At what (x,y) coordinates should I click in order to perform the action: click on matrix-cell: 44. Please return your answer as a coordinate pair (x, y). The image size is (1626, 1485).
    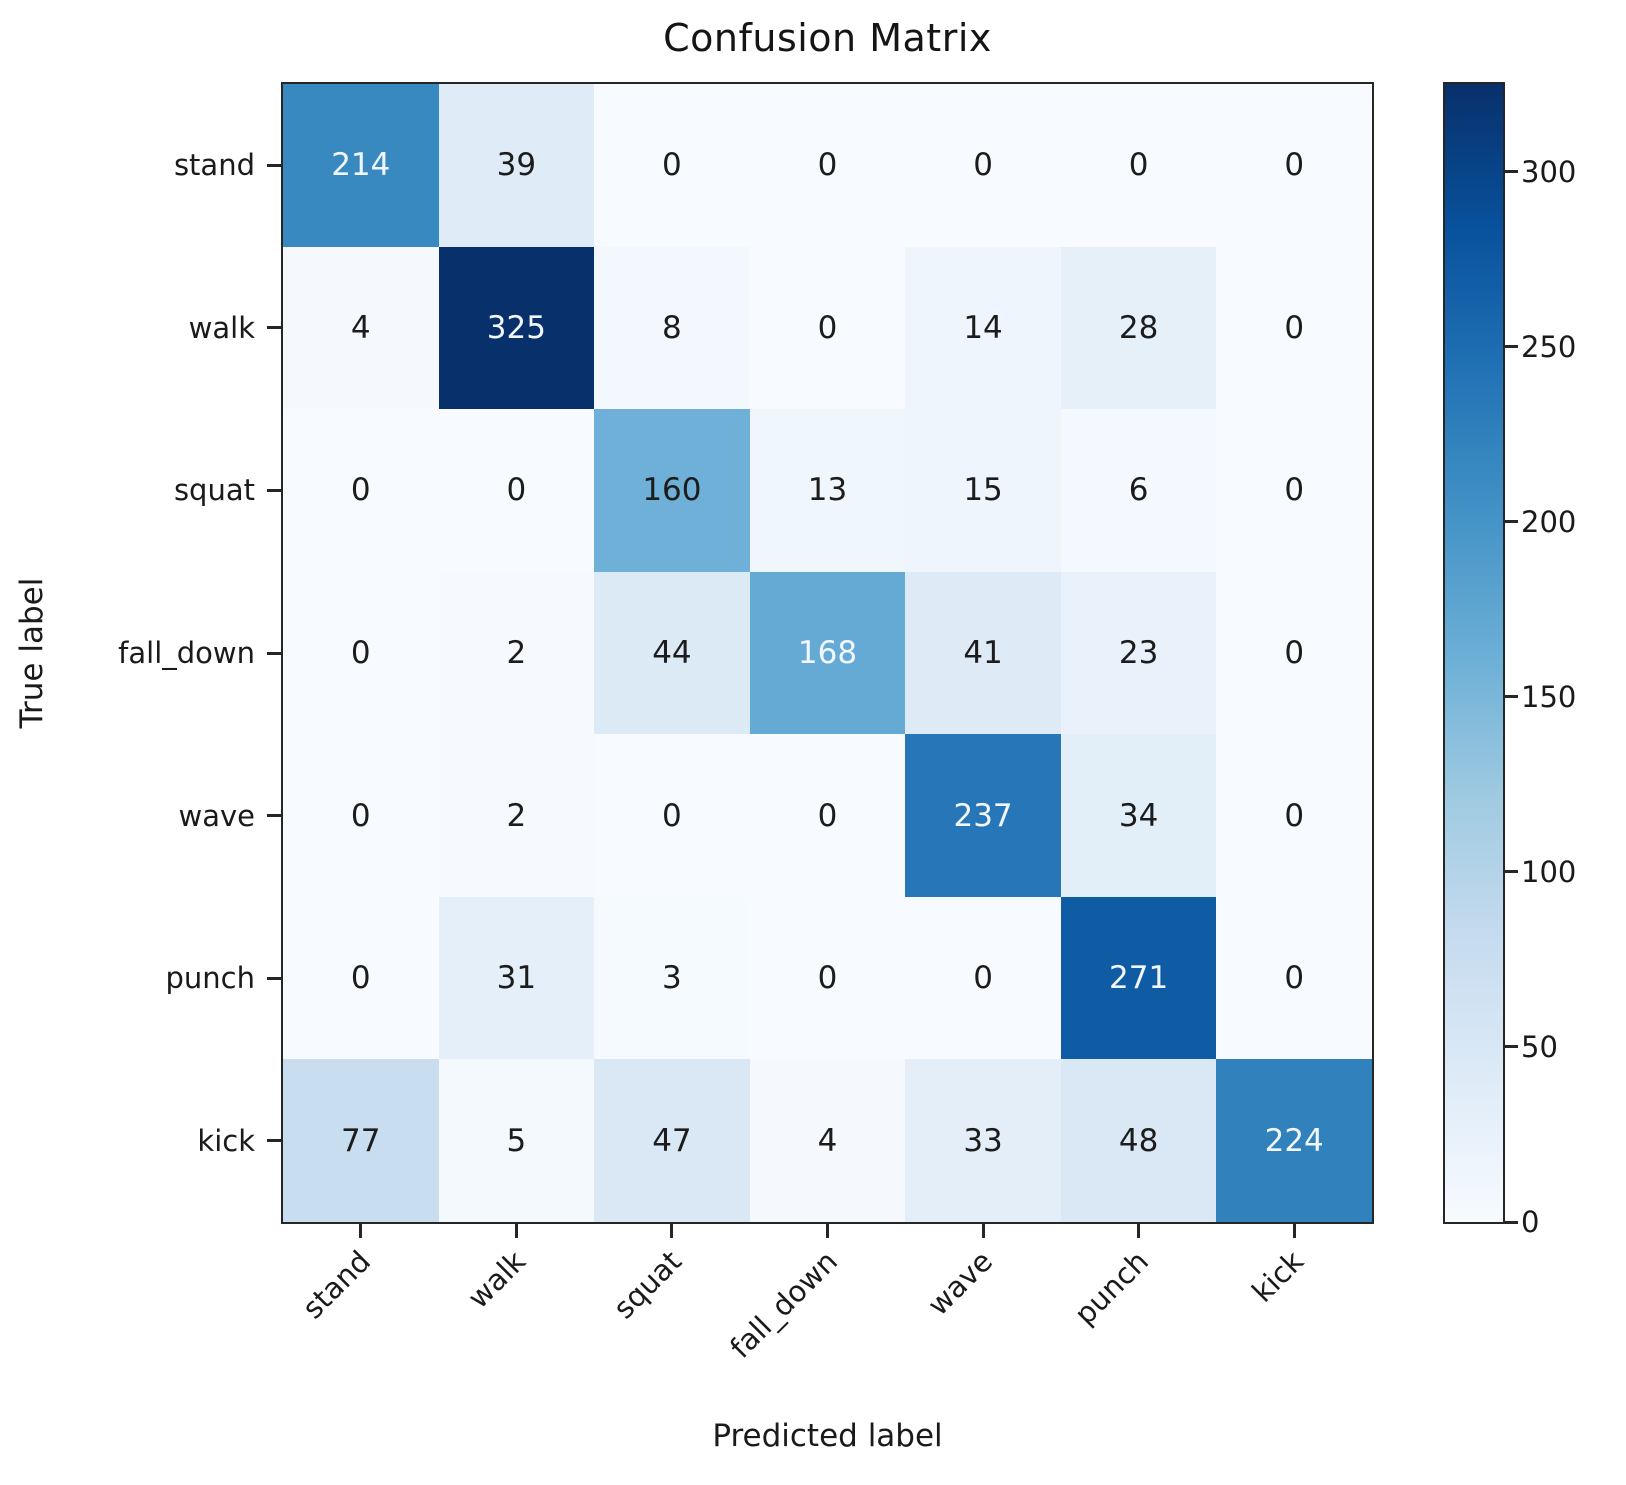
    Looking at the image, I should click on (672, 653).